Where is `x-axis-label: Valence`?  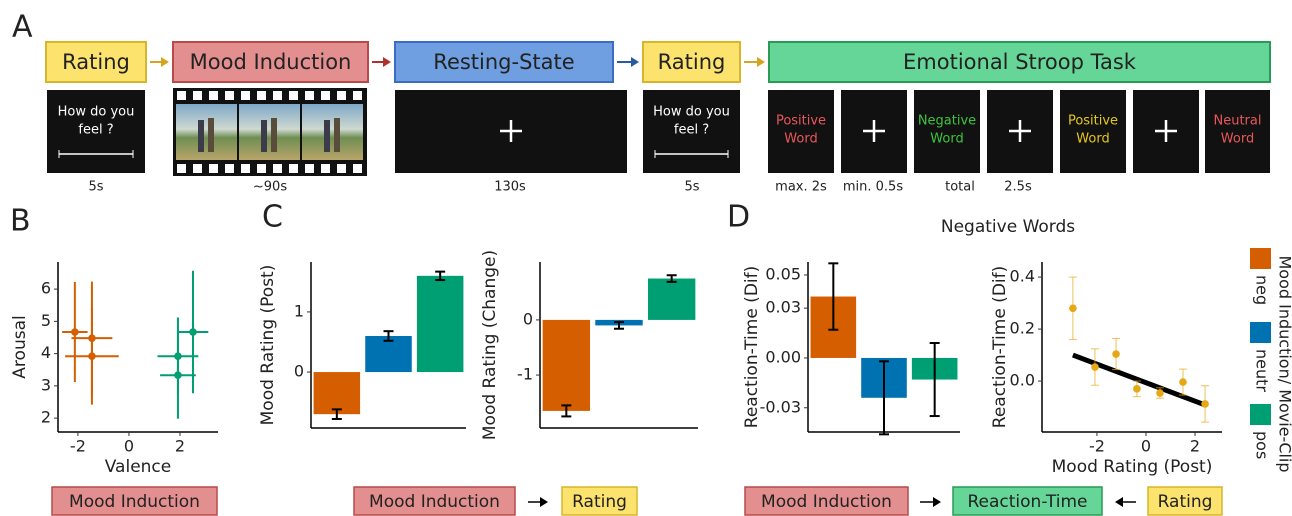
x-axis-label: Valence is located at coordinates (138, 467).